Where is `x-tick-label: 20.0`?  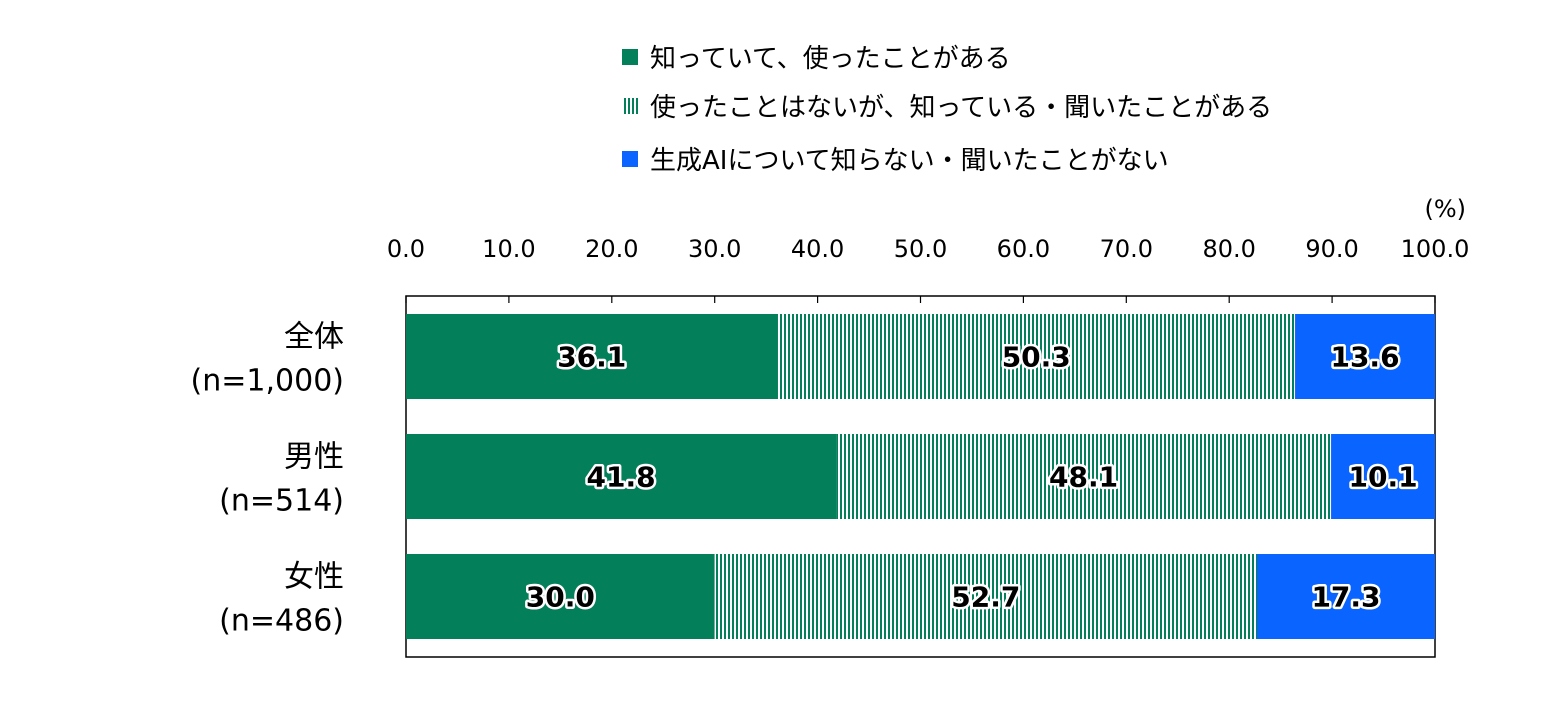
x-tick-label: 20.0 is located at coordinates (611, 249).